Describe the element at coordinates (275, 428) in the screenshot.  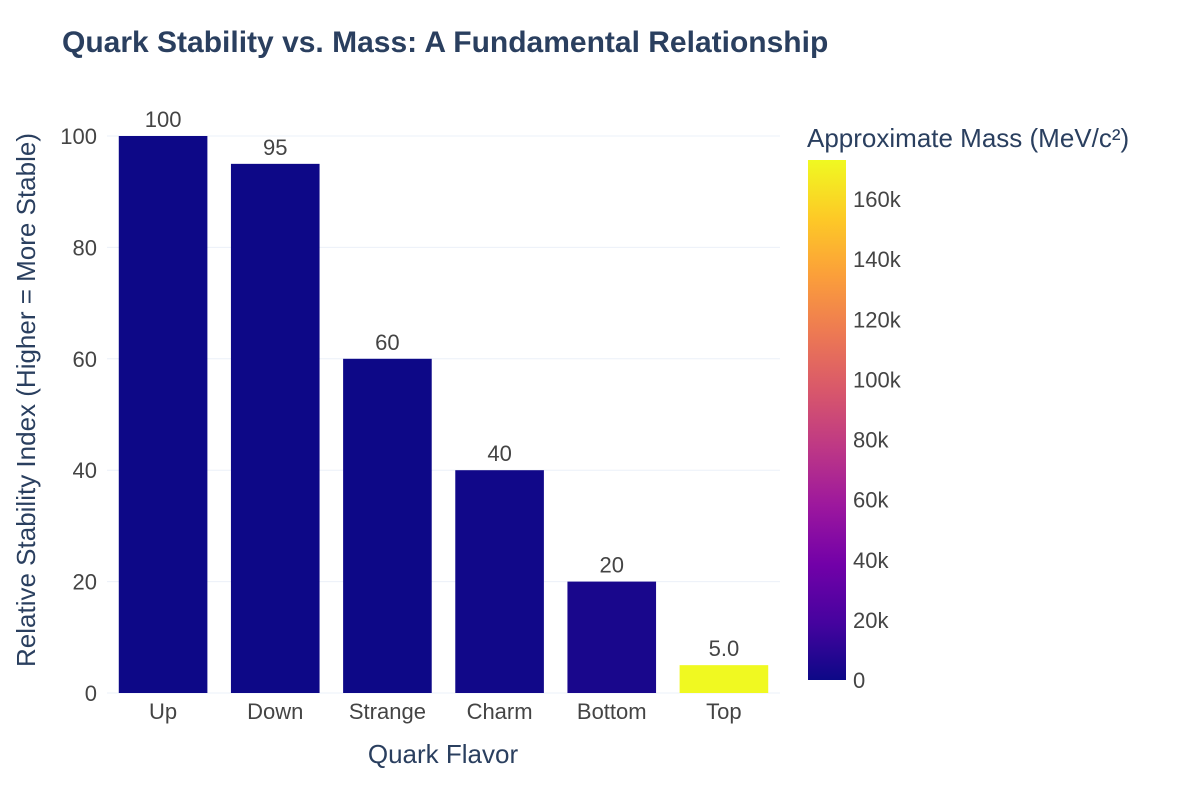
I see `bar-down` at that location.